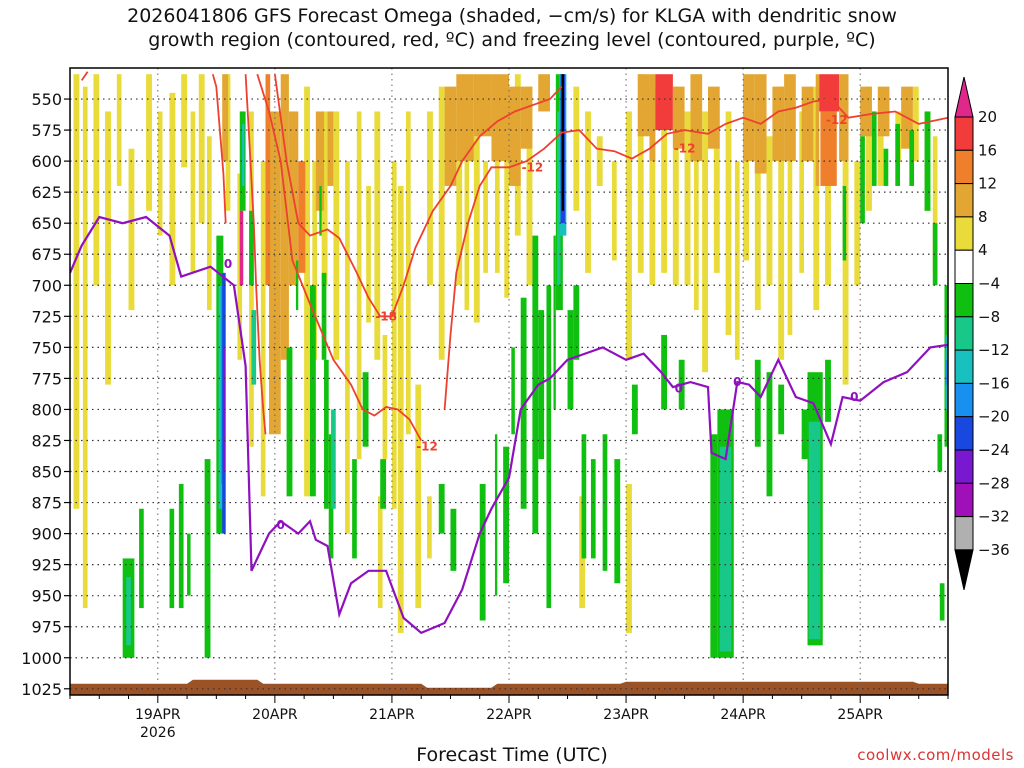 The height and width of the screenshot is (768, 1024). I want to click on y-tick-label: 925, so click(46, 565).